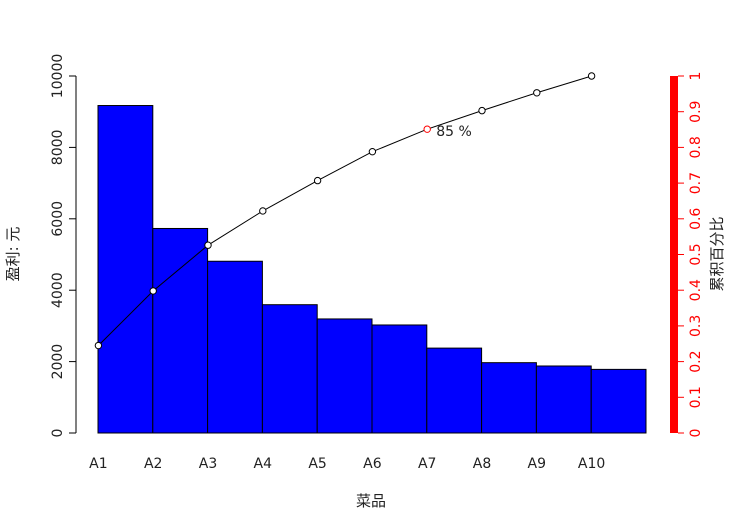 The width and height of the screenshot is (745, 510). Describe the element at coordinates (153, 291) in the screenshot. I see `cumulative-point-A2` at that location.